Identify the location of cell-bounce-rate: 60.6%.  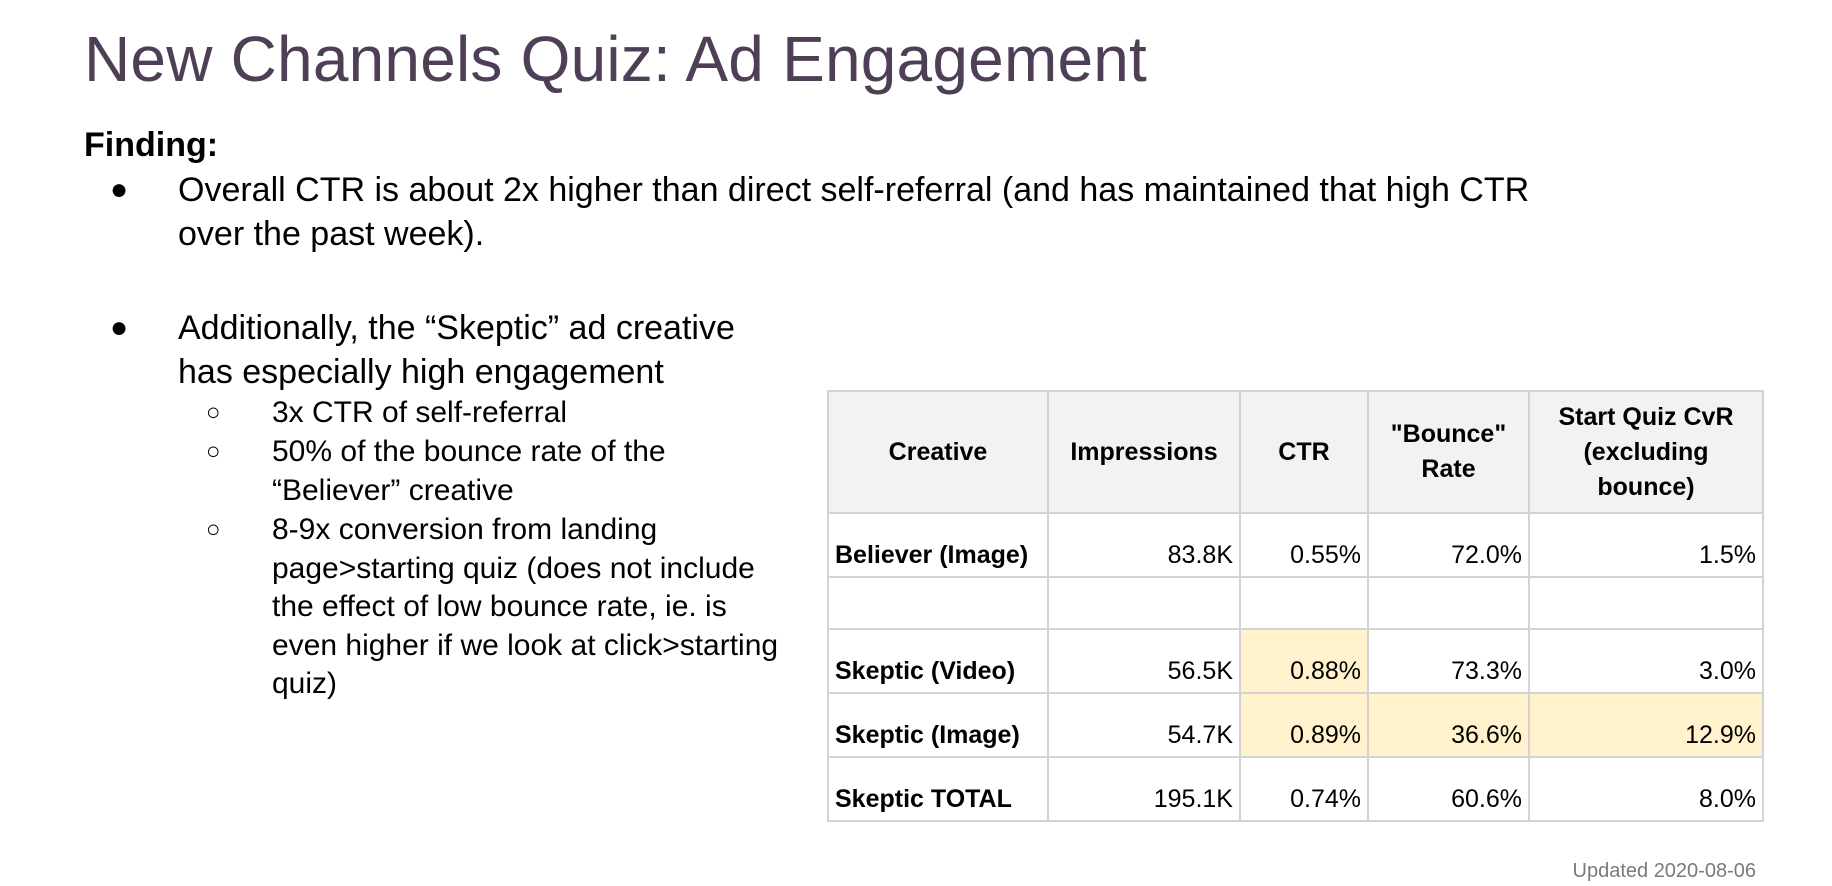
(1448, 789).